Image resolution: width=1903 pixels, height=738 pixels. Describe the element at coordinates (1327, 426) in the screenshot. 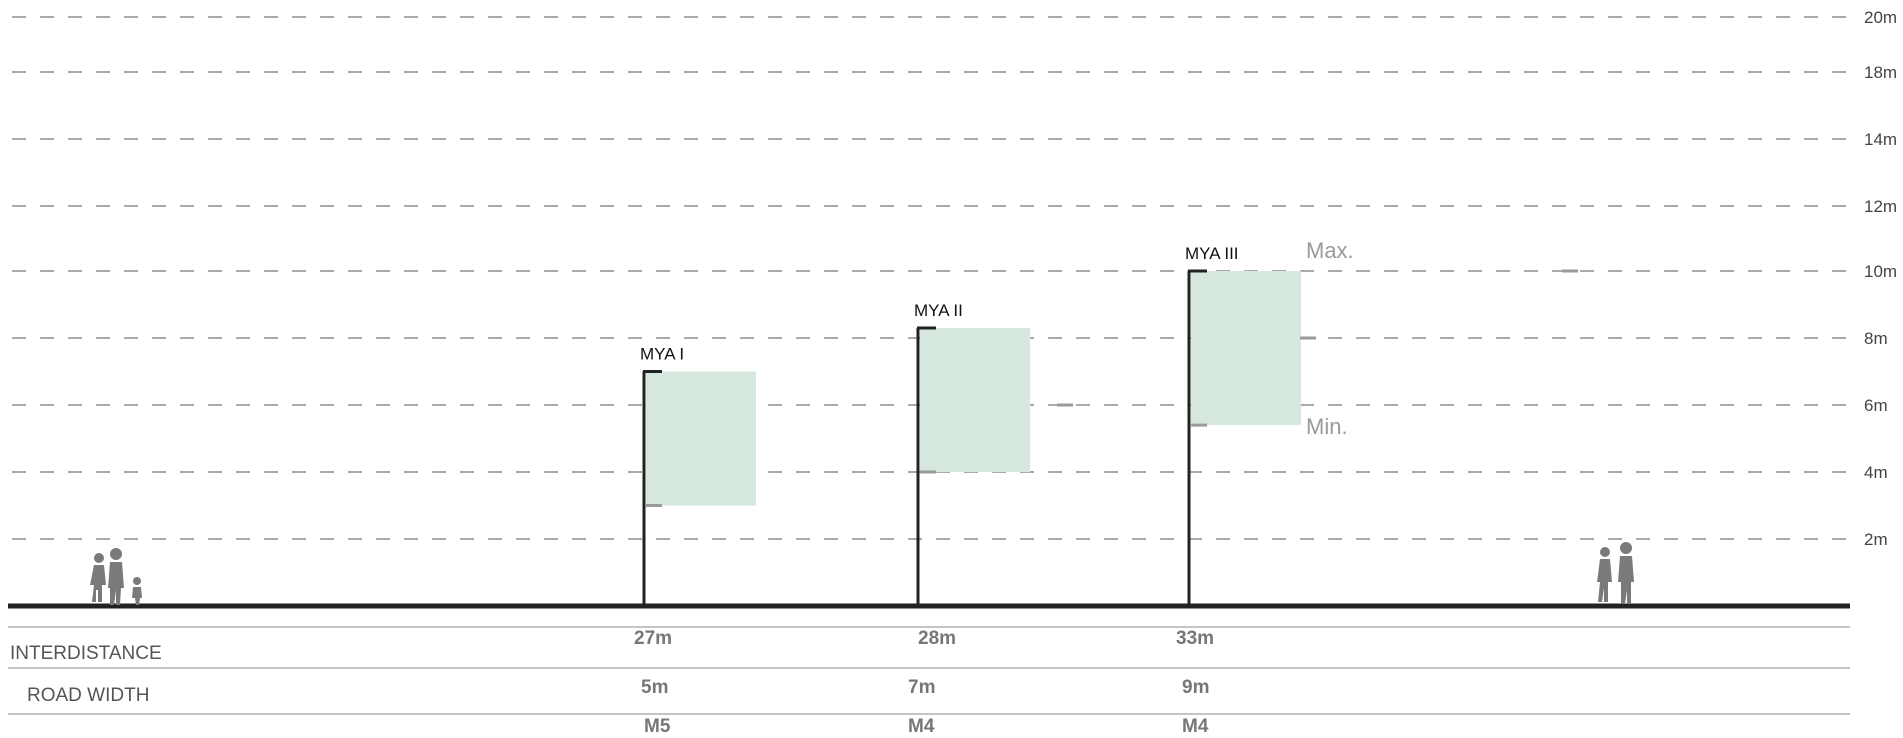

I see `min-label: Min.` at that location.